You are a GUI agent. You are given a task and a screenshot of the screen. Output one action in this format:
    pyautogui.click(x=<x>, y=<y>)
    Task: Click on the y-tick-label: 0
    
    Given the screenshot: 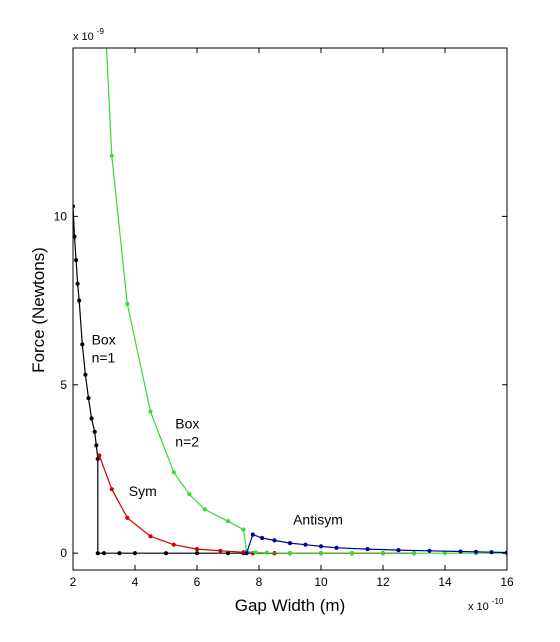 What is the action you would take?
    pyautogui.click(x=63, y=553)
    